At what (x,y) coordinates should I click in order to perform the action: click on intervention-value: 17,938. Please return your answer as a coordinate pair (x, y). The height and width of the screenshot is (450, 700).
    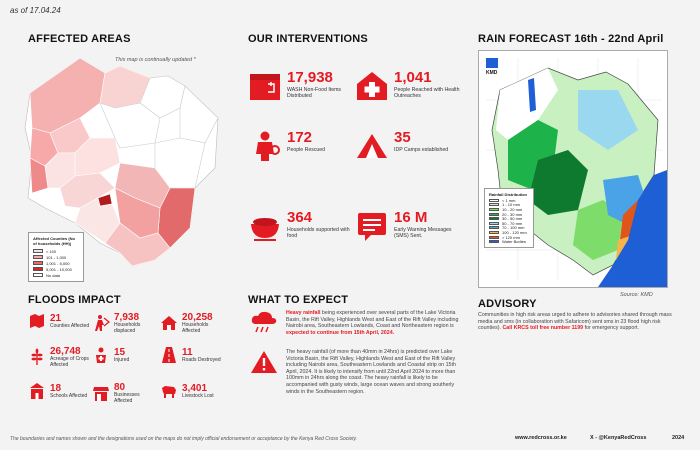
    Looking at the image, I should click on (310, 77).